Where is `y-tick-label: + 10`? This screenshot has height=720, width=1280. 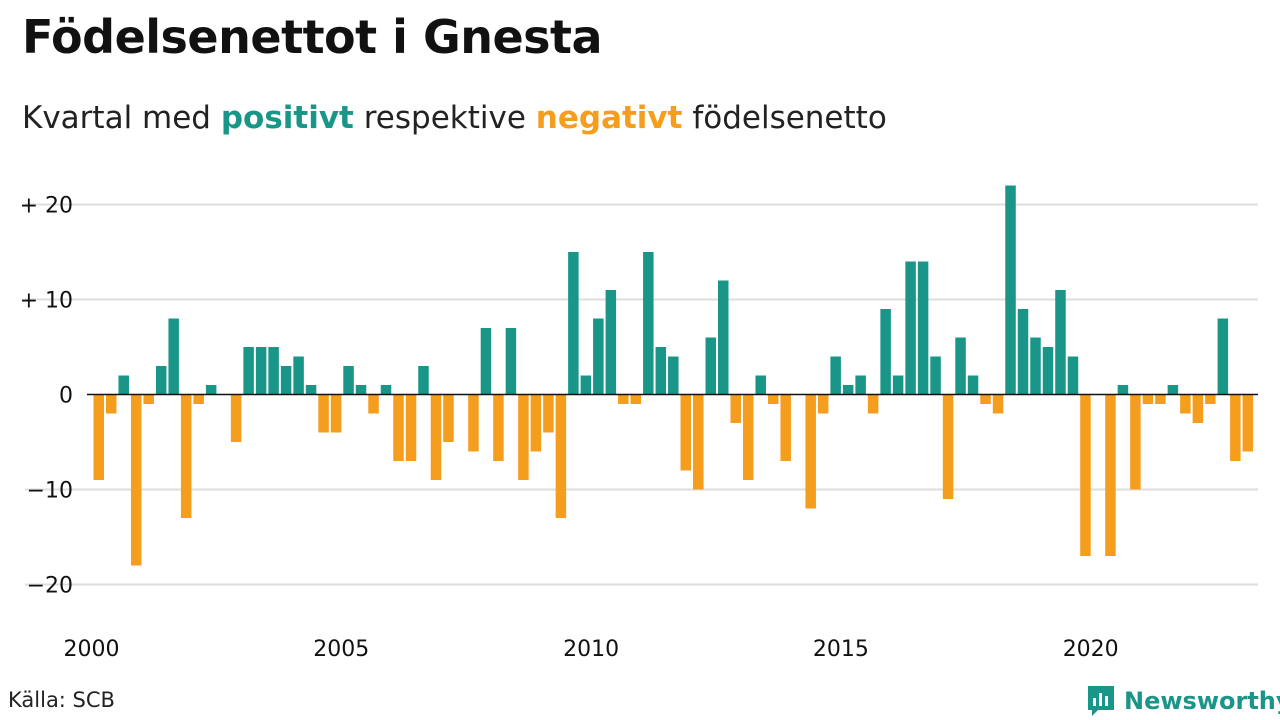 y-tick-label: + 10 is located at coordinates (46, 301).